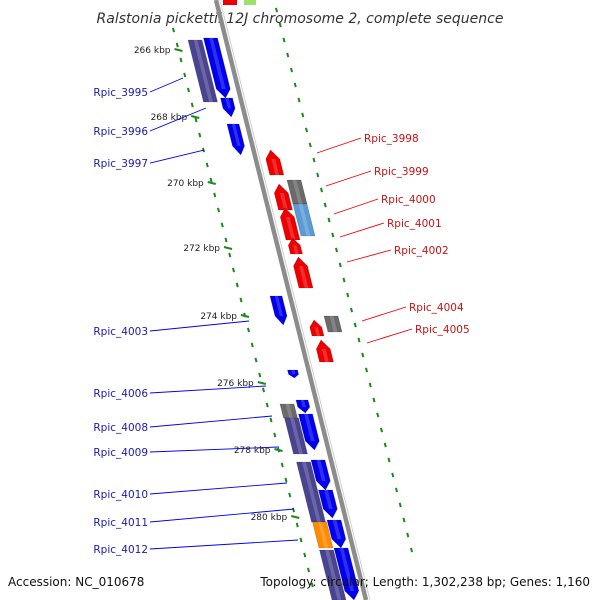 The image size is (600, 600). I want to click on gene-Rpic_4004-gray-shade, so click(333, 324).